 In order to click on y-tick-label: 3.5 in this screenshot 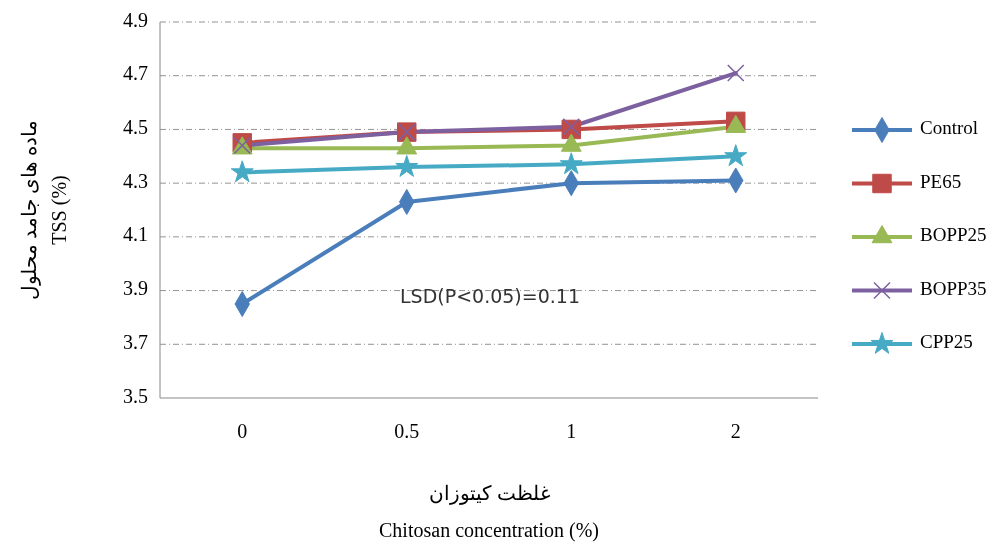, I will do `click(135, 395)`.